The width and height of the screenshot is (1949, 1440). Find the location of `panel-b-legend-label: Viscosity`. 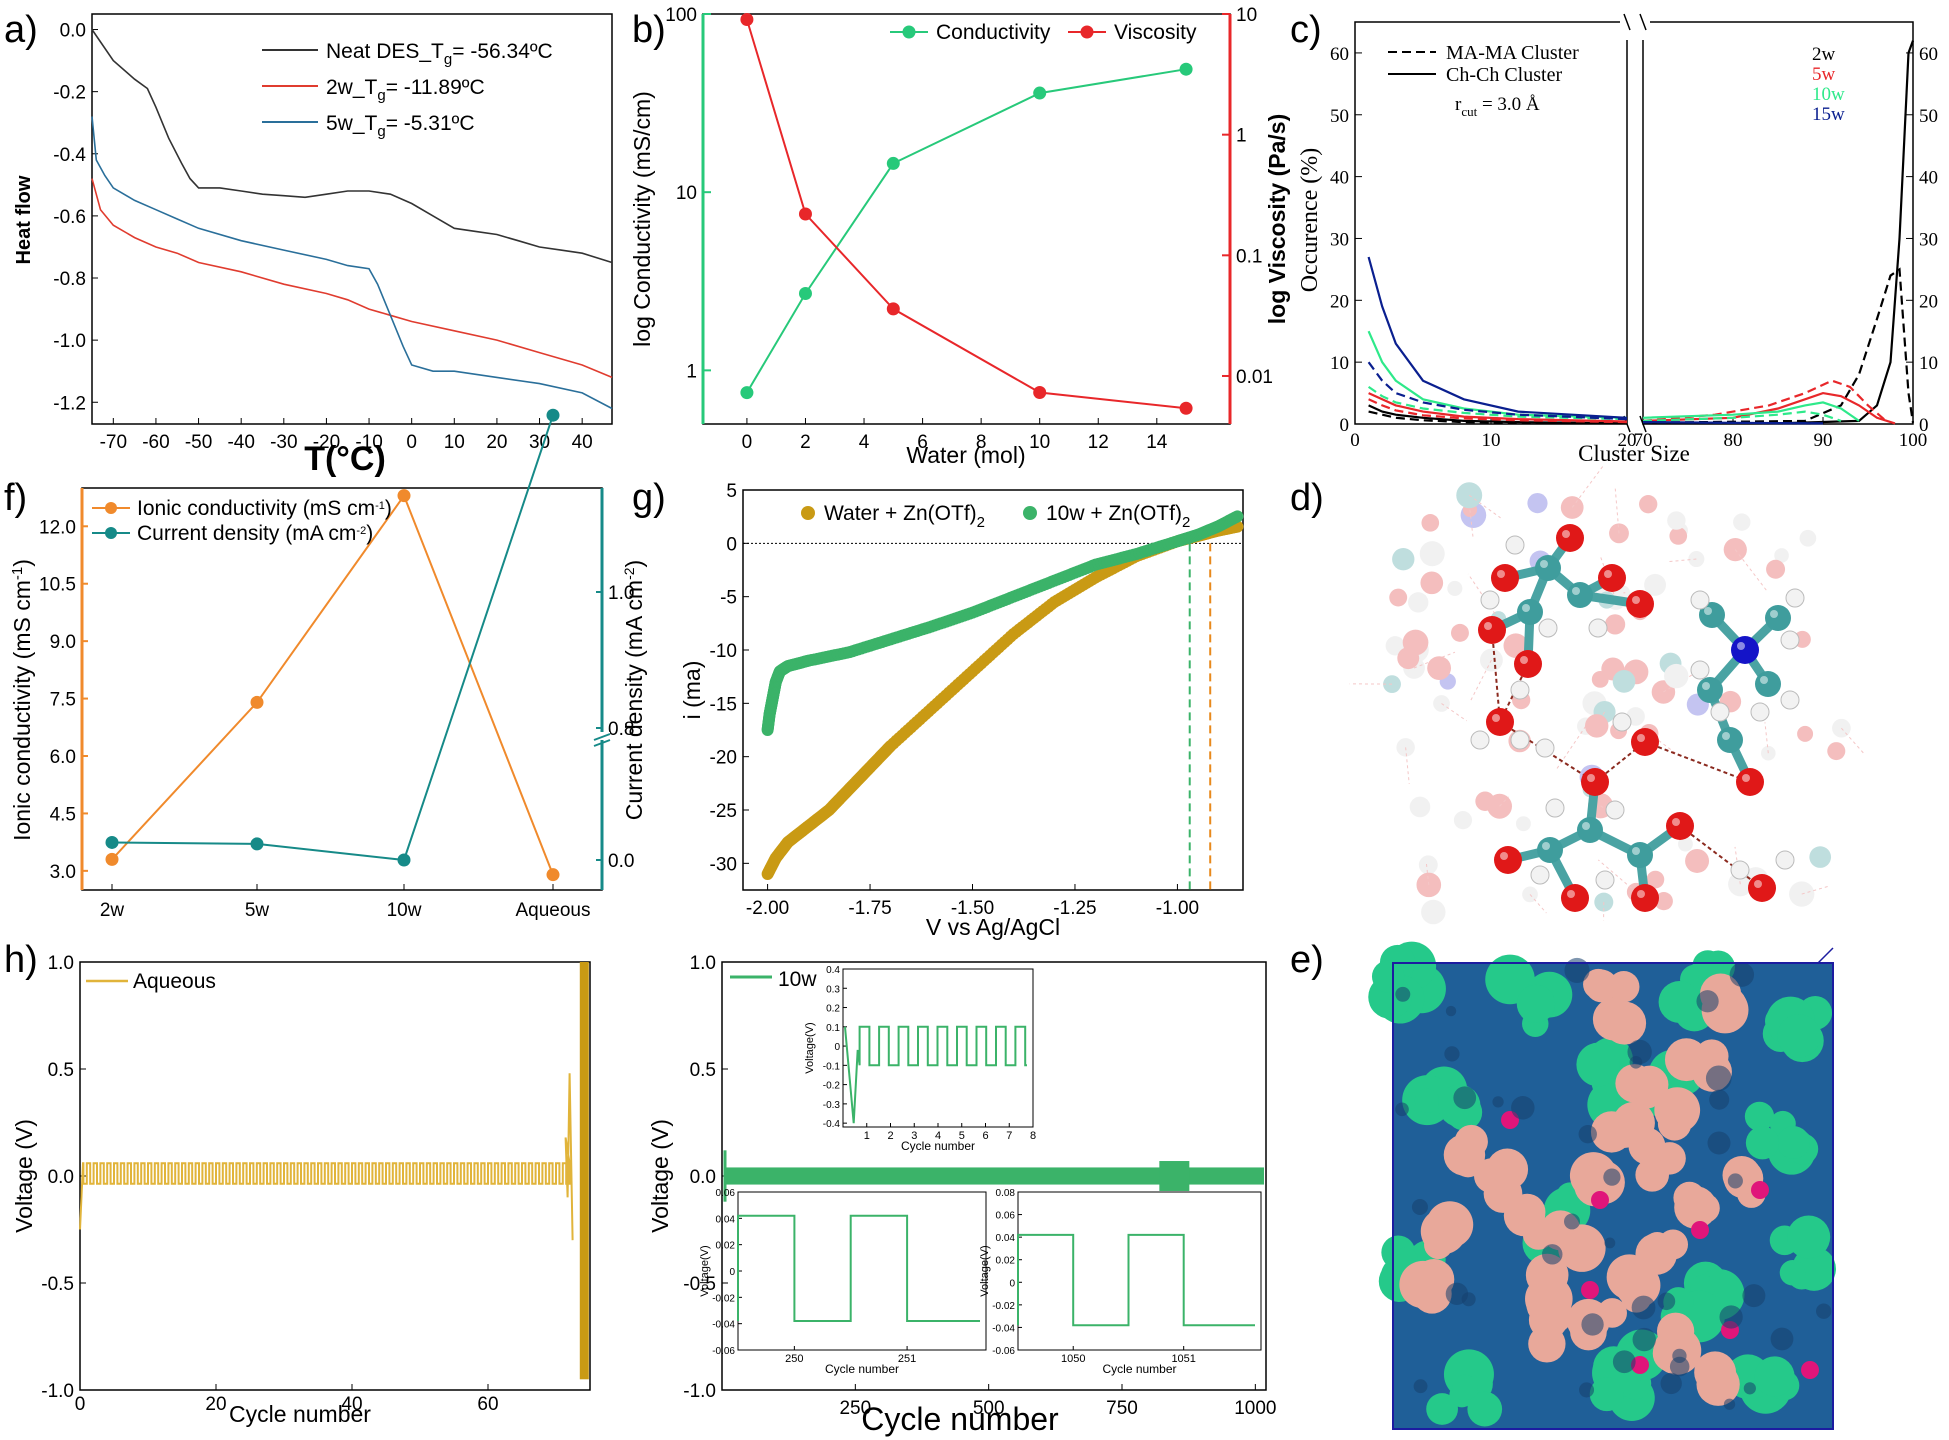

panel-b-legend-label: Viscosity is located at coordinates (1155, 32).